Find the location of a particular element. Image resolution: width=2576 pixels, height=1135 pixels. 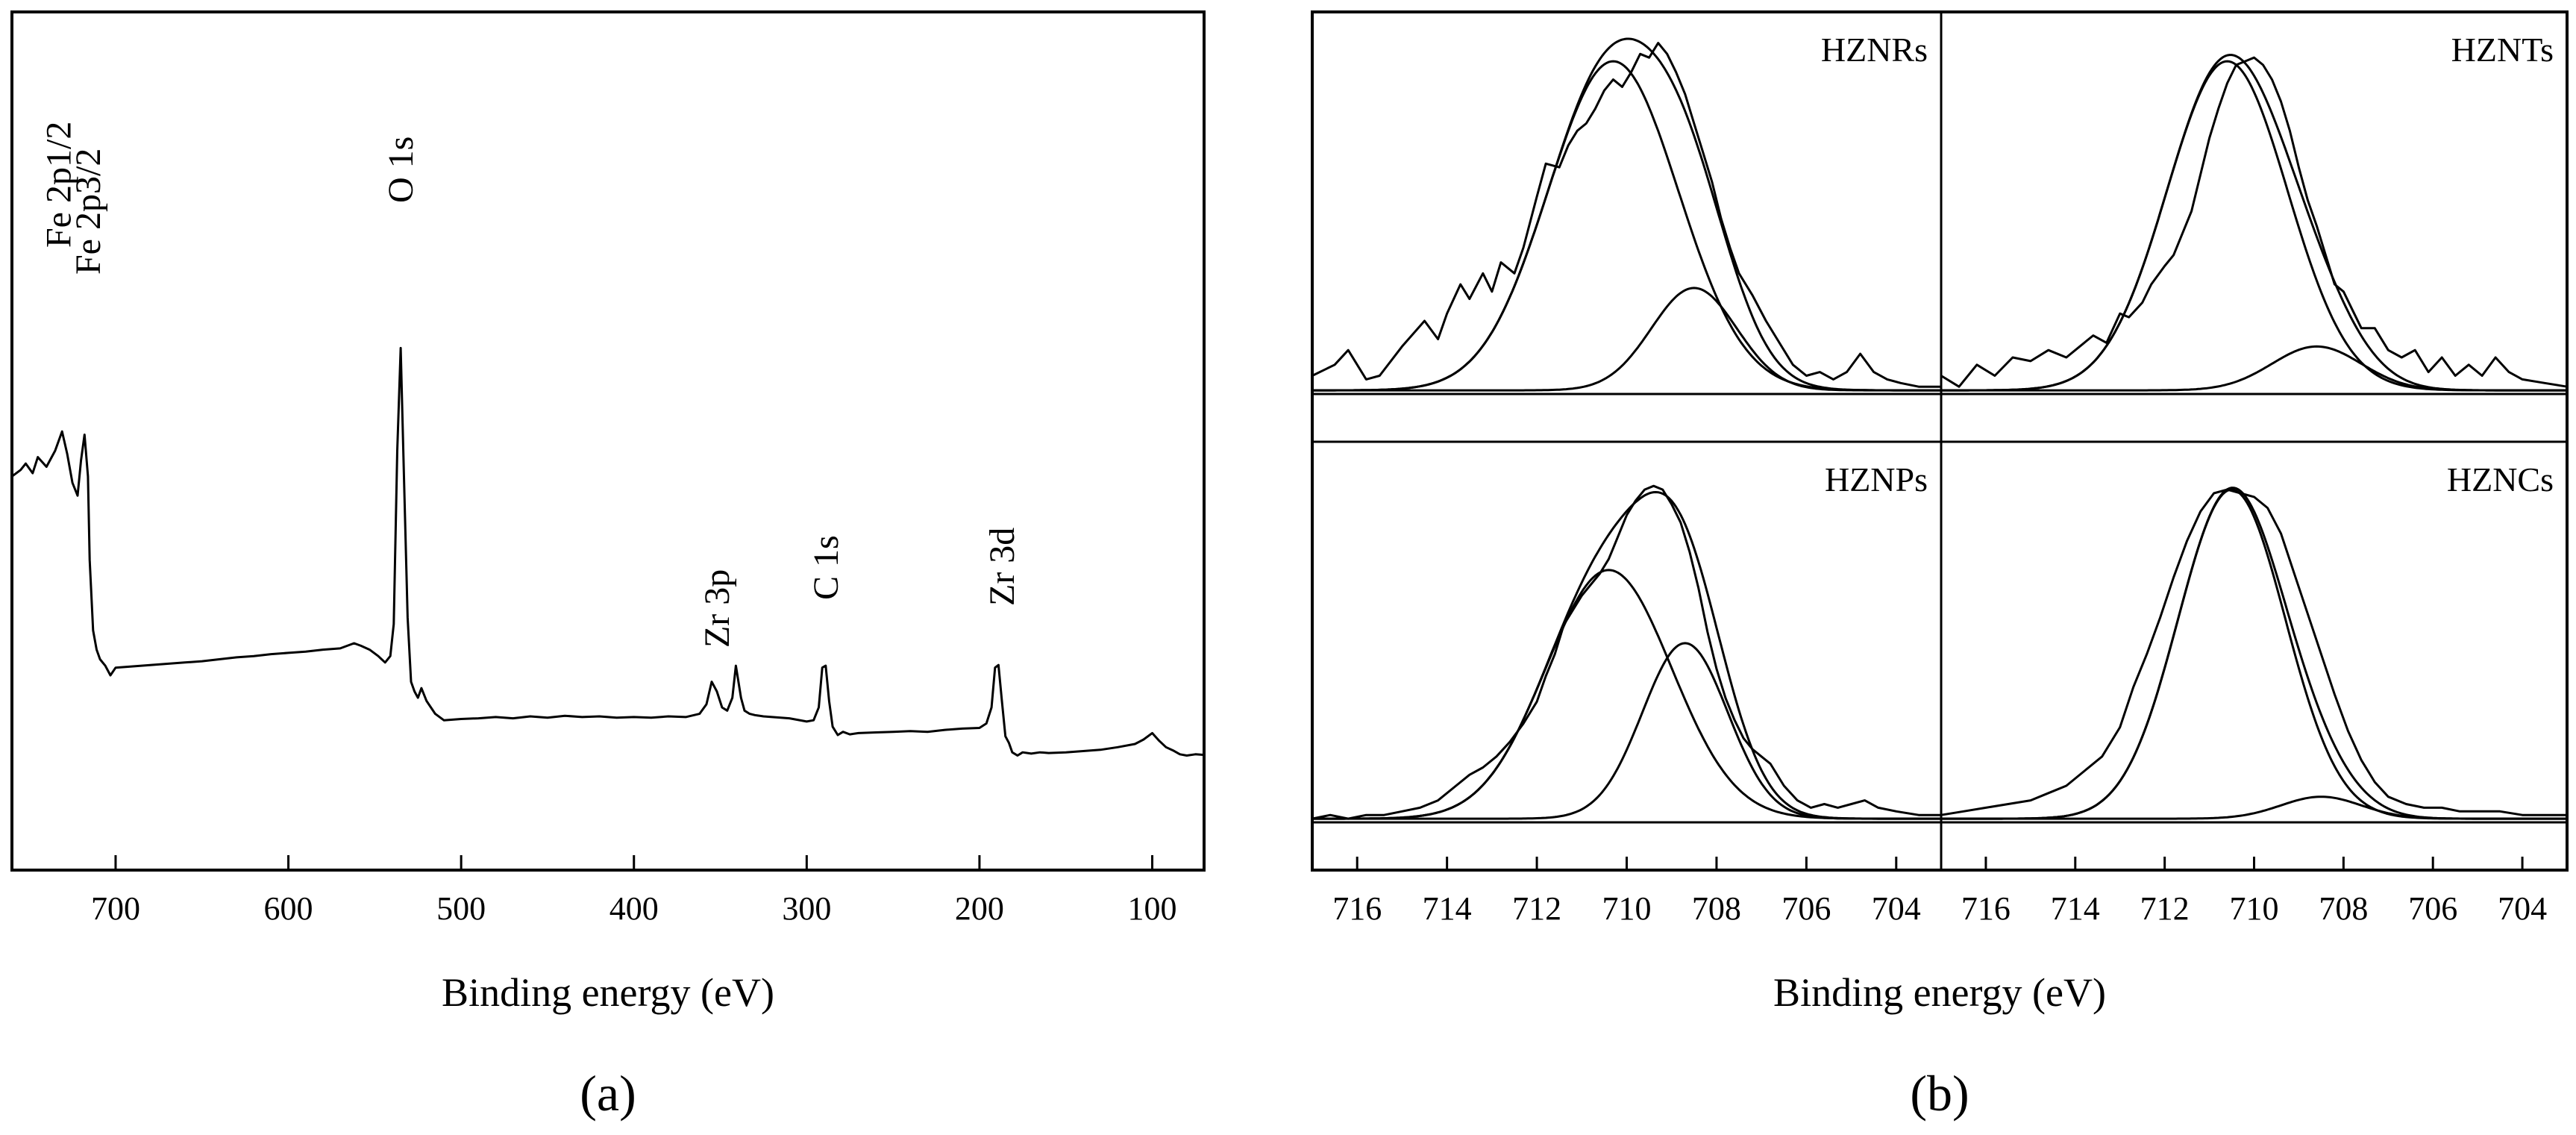

chart-b-panel-label-HZNPs: HZNPs is located at coordinates (1876, 479).